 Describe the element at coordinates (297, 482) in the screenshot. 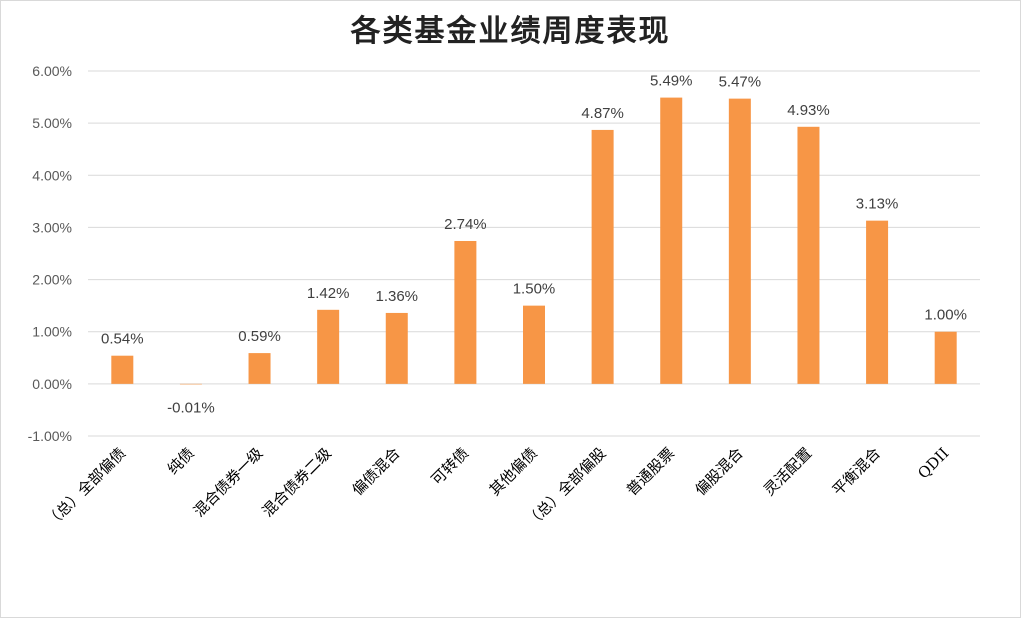

I see `category-label: 混合债券二级` at that location.